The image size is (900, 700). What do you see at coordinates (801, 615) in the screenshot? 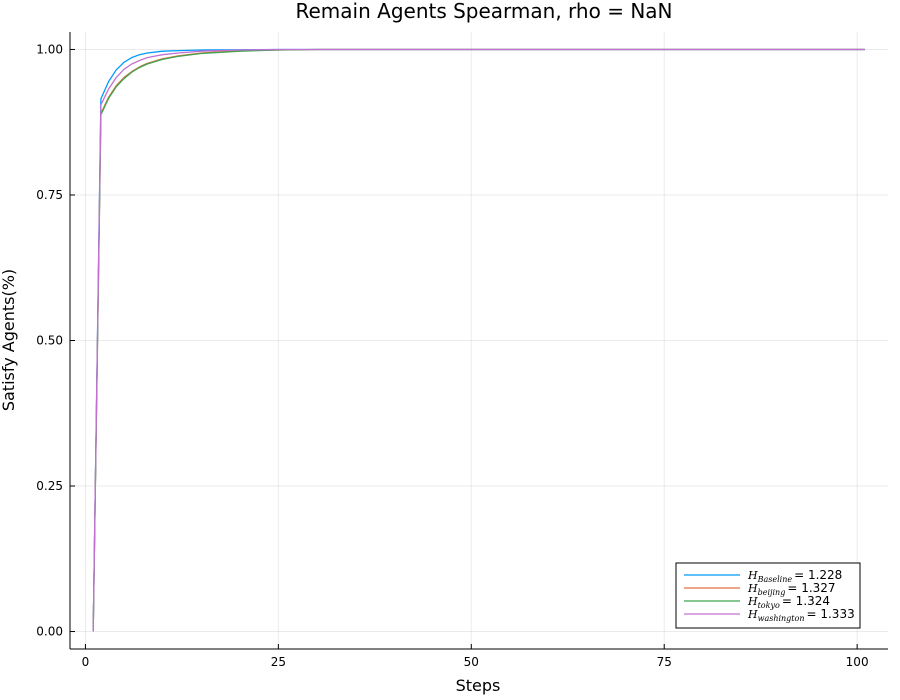
I see `legend-entry: Hwashington = 1.333` at bounding box center [801, 615].